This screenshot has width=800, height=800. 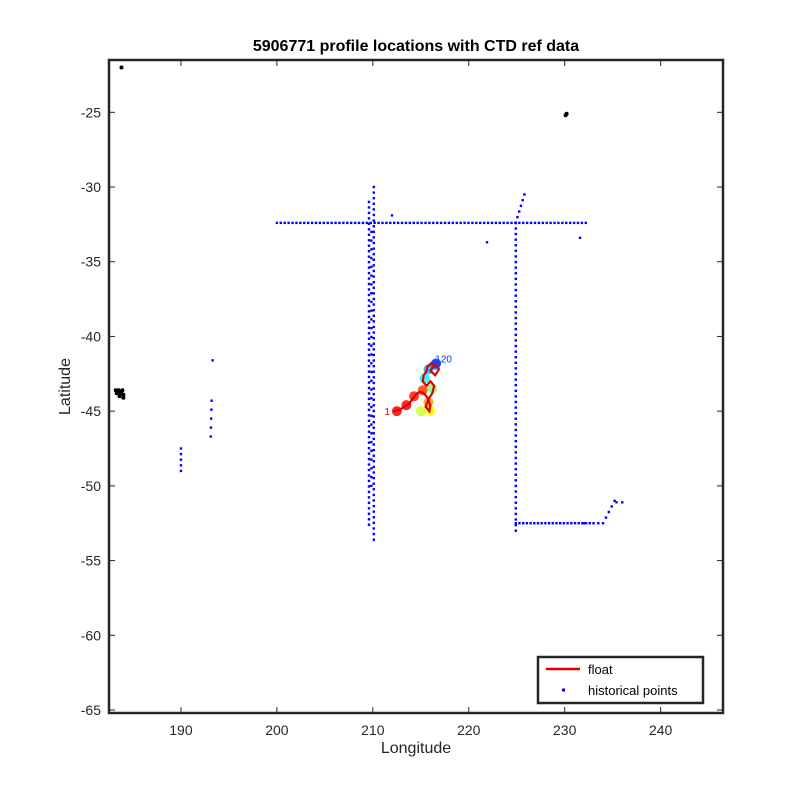 I want to click on coastline-point, so click(x=123, y=397).